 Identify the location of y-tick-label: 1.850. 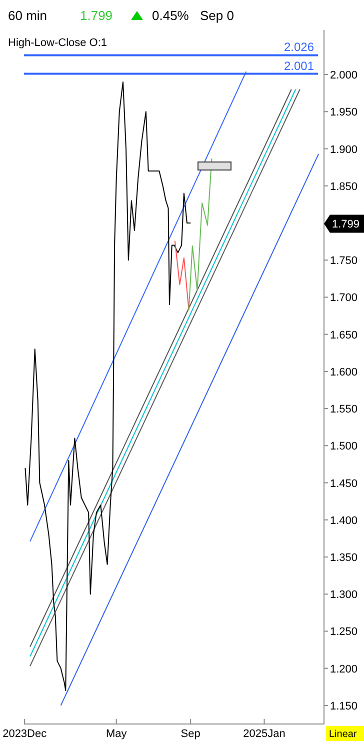
(344, 186).